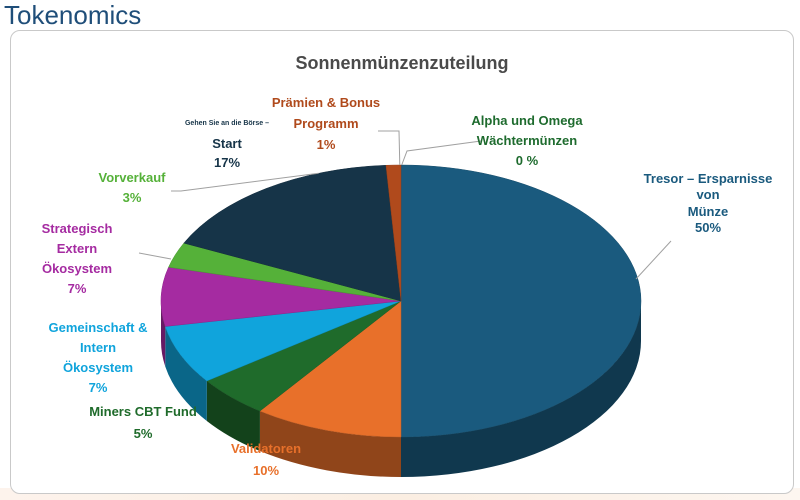 Image resolution: width=800 pixels, height=500 pixels. Describe the element at coordinates (266, 460) in the screenshot. I see `slice-label-validatoren: Validatoren 10%` at that location.